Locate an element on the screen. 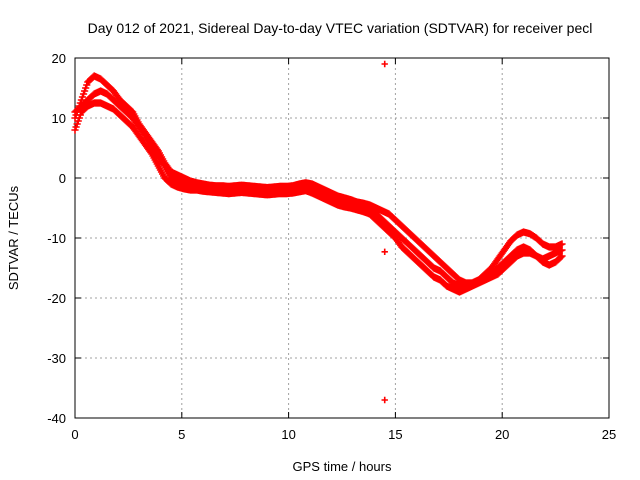 This screenshot has height=480, width=640. x-tick-label: 5 is located at coordinates (181, 434).